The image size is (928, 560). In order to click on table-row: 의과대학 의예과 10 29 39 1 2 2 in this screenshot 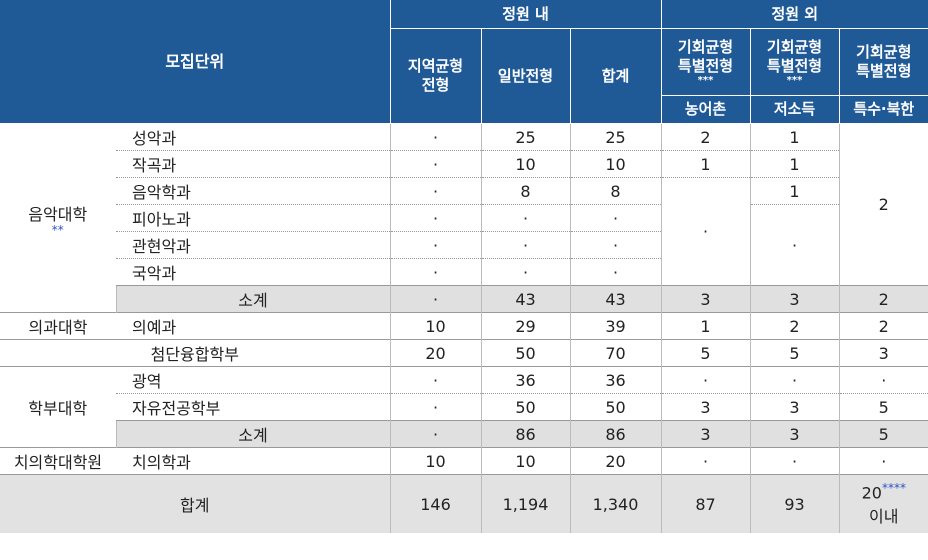, I will do `click(464, 326)`.